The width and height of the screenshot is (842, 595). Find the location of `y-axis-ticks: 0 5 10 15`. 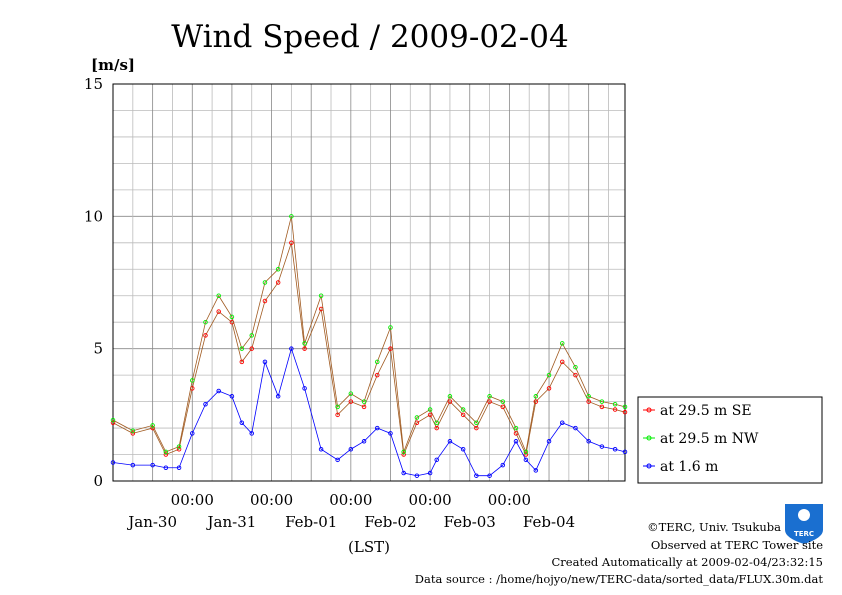

y-axis-ticks: 0 5 10 15 is located at coordinates (93, 282).